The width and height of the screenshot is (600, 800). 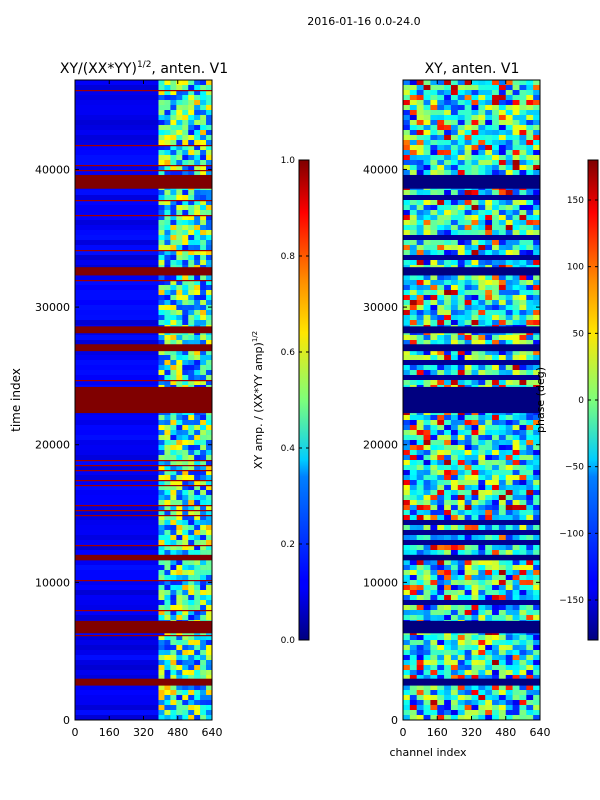 I want to click on phase-flagged-band, so click(x=471, y=330).